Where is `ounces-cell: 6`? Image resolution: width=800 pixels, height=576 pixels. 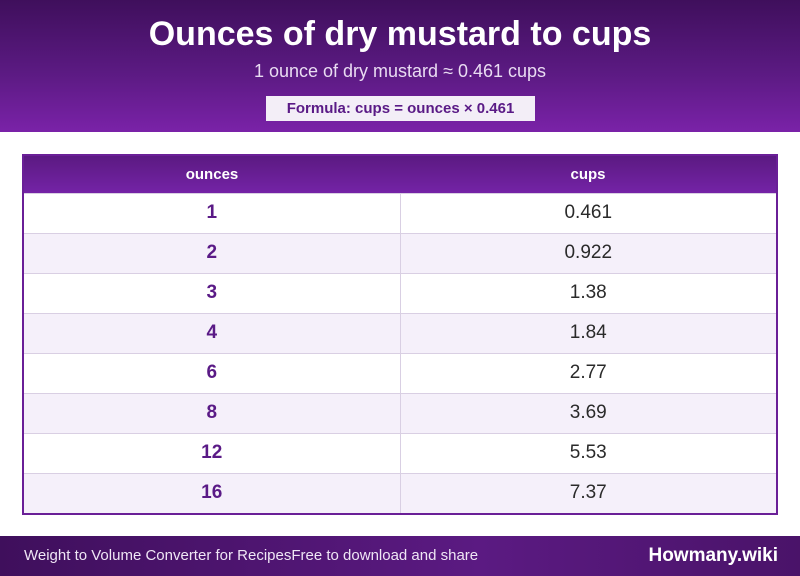
ounces-cell: 6 is located at coordinates (212, 373).